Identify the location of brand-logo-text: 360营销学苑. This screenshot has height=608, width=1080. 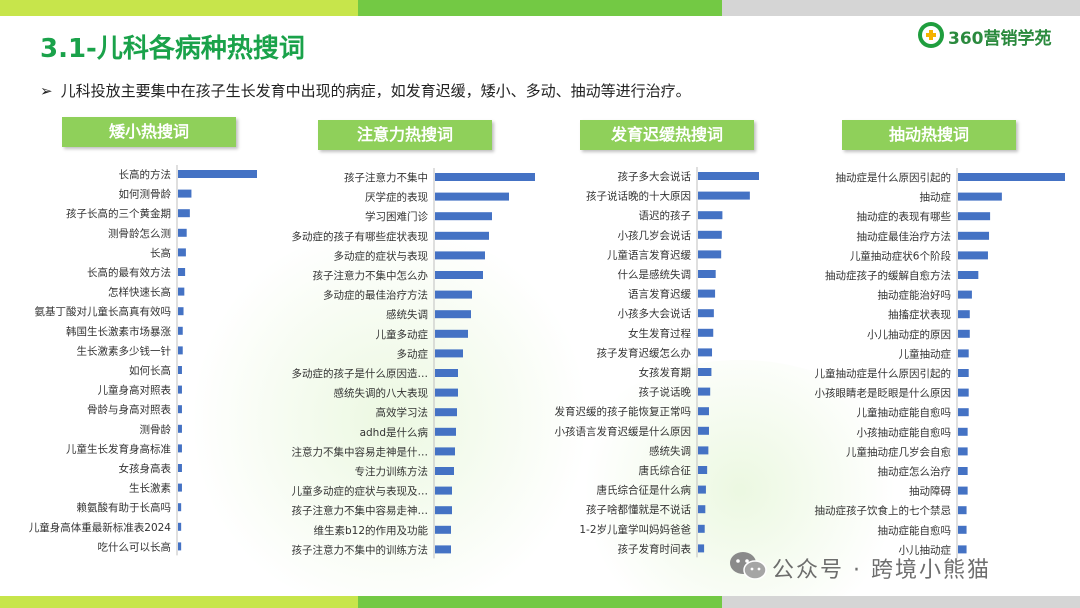
(1000, 39).